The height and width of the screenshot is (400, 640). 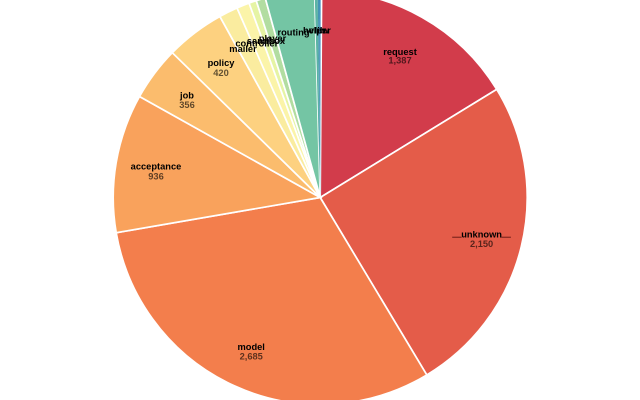 I want to click on svg-text: controller, so click(x=256, y=44).